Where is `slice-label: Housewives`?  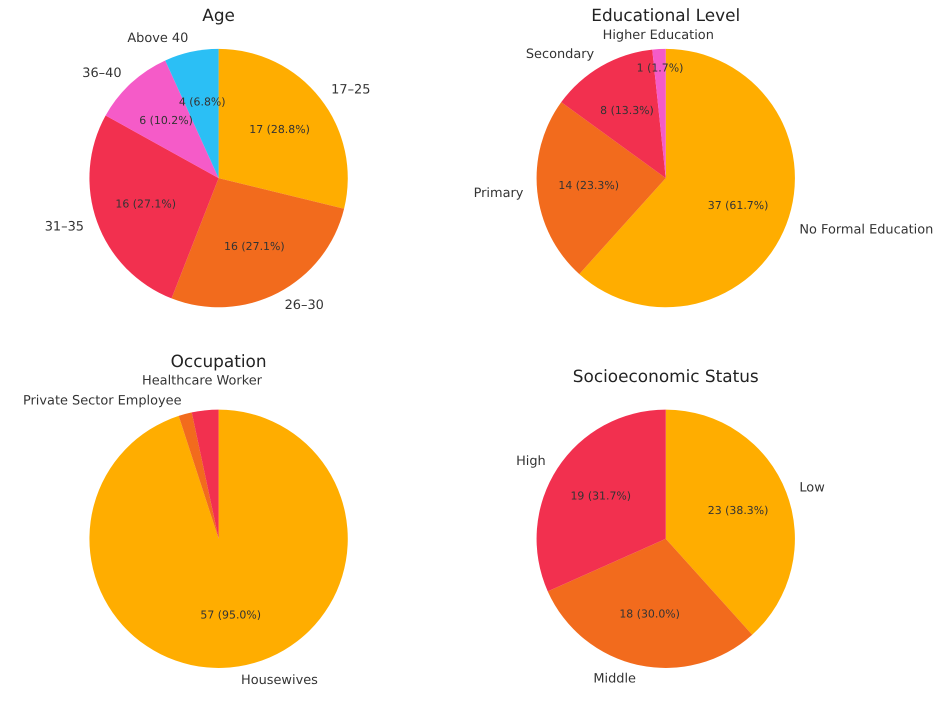
slice-label: Housewives is located at coordinates (279, 680).